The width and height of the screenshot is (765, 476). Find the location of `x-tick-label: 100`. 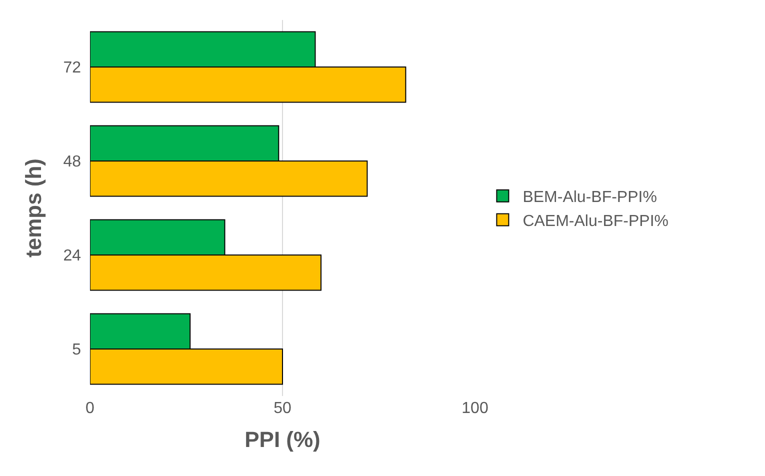

x-tick-label: 100 is located at coordinates (475, 408).